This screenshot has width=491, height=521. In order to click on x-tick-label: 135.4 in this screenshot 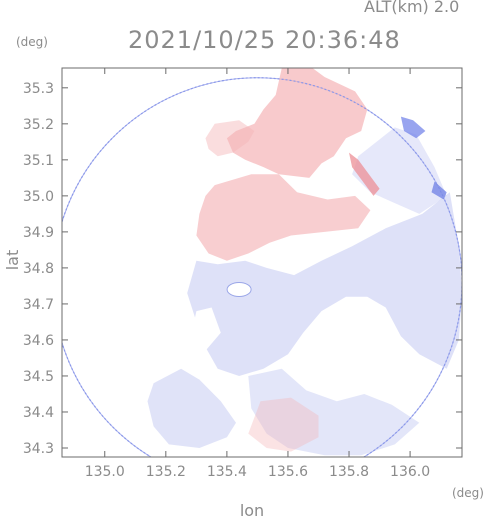, I will do `click(227, 472)`.